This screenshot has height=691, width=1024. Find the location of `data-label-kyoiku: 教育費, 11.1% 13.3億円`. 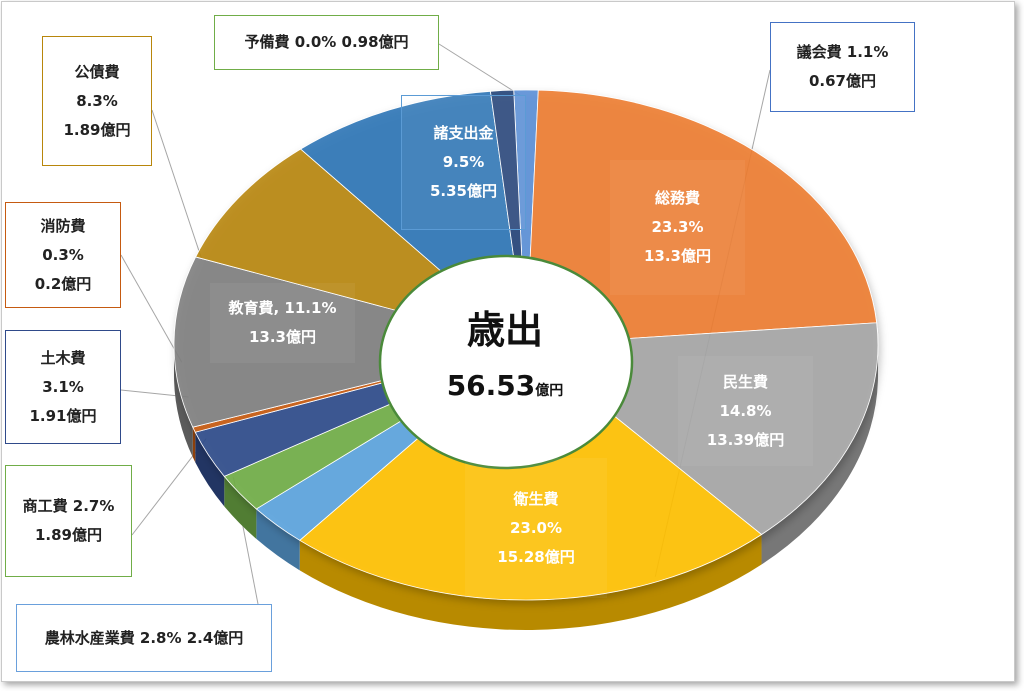

data-label-kyoiku: 教育費, 11.1% 13.3億円 is located at coordinates (282, 323).